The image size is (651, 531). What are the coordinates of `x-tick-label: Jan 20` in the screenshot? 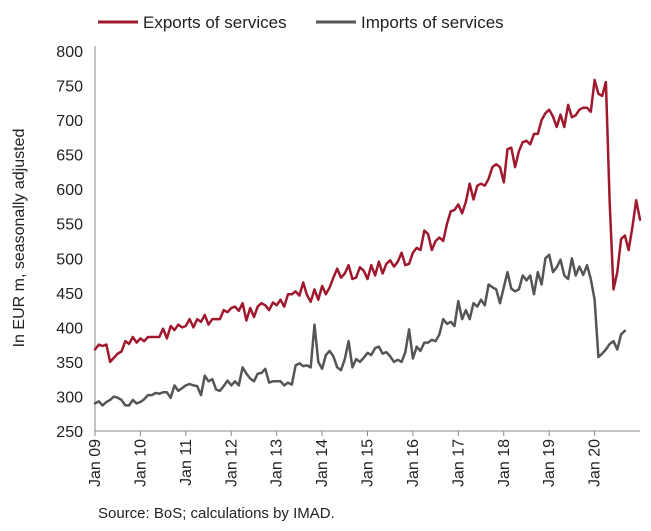 It's located at (595, 463).